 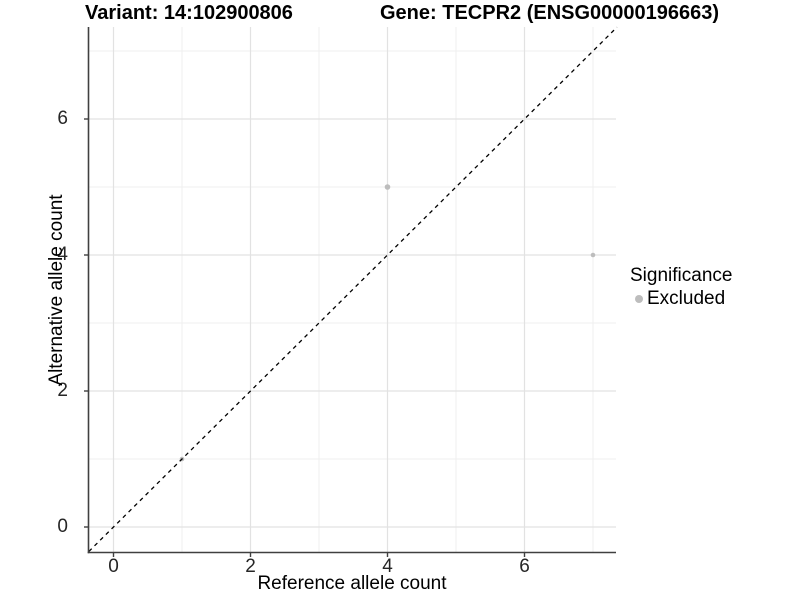 What do you see at coordinates (387, 566) in the screenshot?
I see `x-tick-label: 4` at bounding box center [387, 566].